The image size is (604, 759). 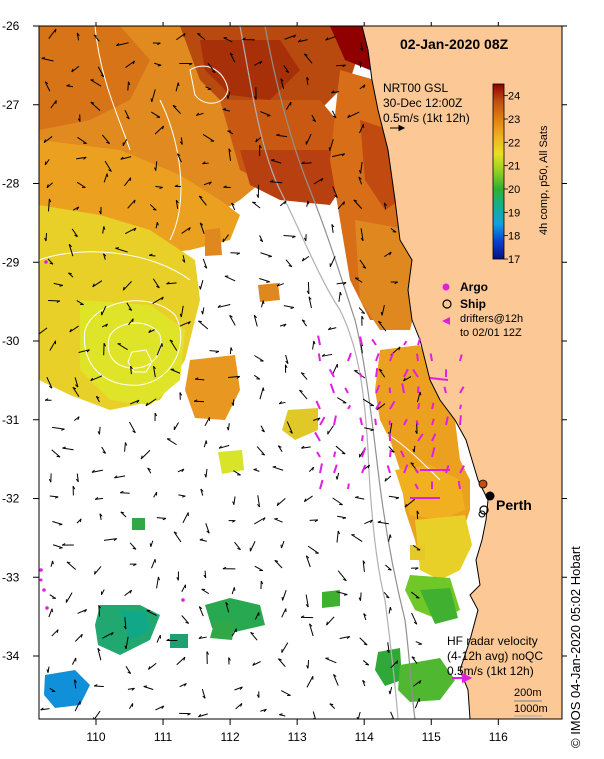 What do you see at coordinates (483, 484) in the screenshot?
I see `coastal-marker` at bounding box center [483, 484].